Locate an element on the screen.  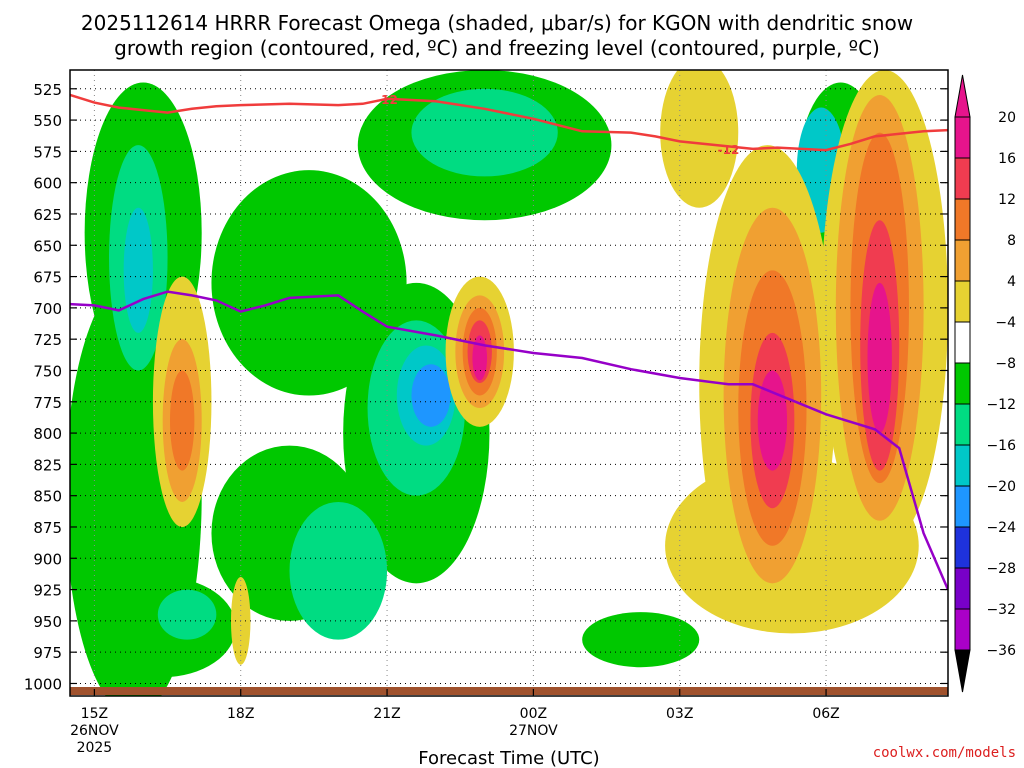
x-tick-label-2-0: 21Z is located at coordinates (386, 714).